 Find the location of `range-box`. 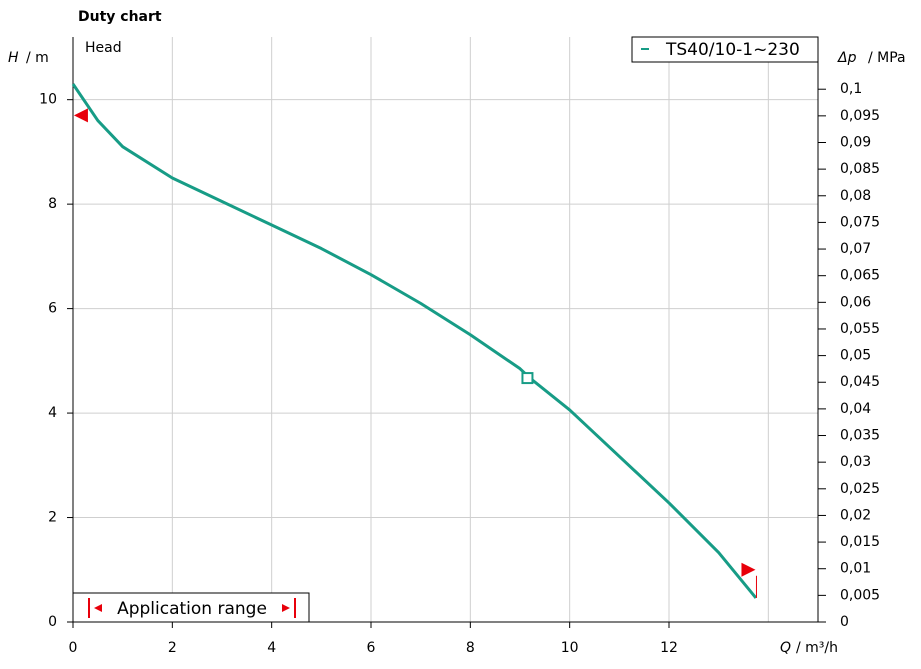

range-box is located at coordinates (191, 607).